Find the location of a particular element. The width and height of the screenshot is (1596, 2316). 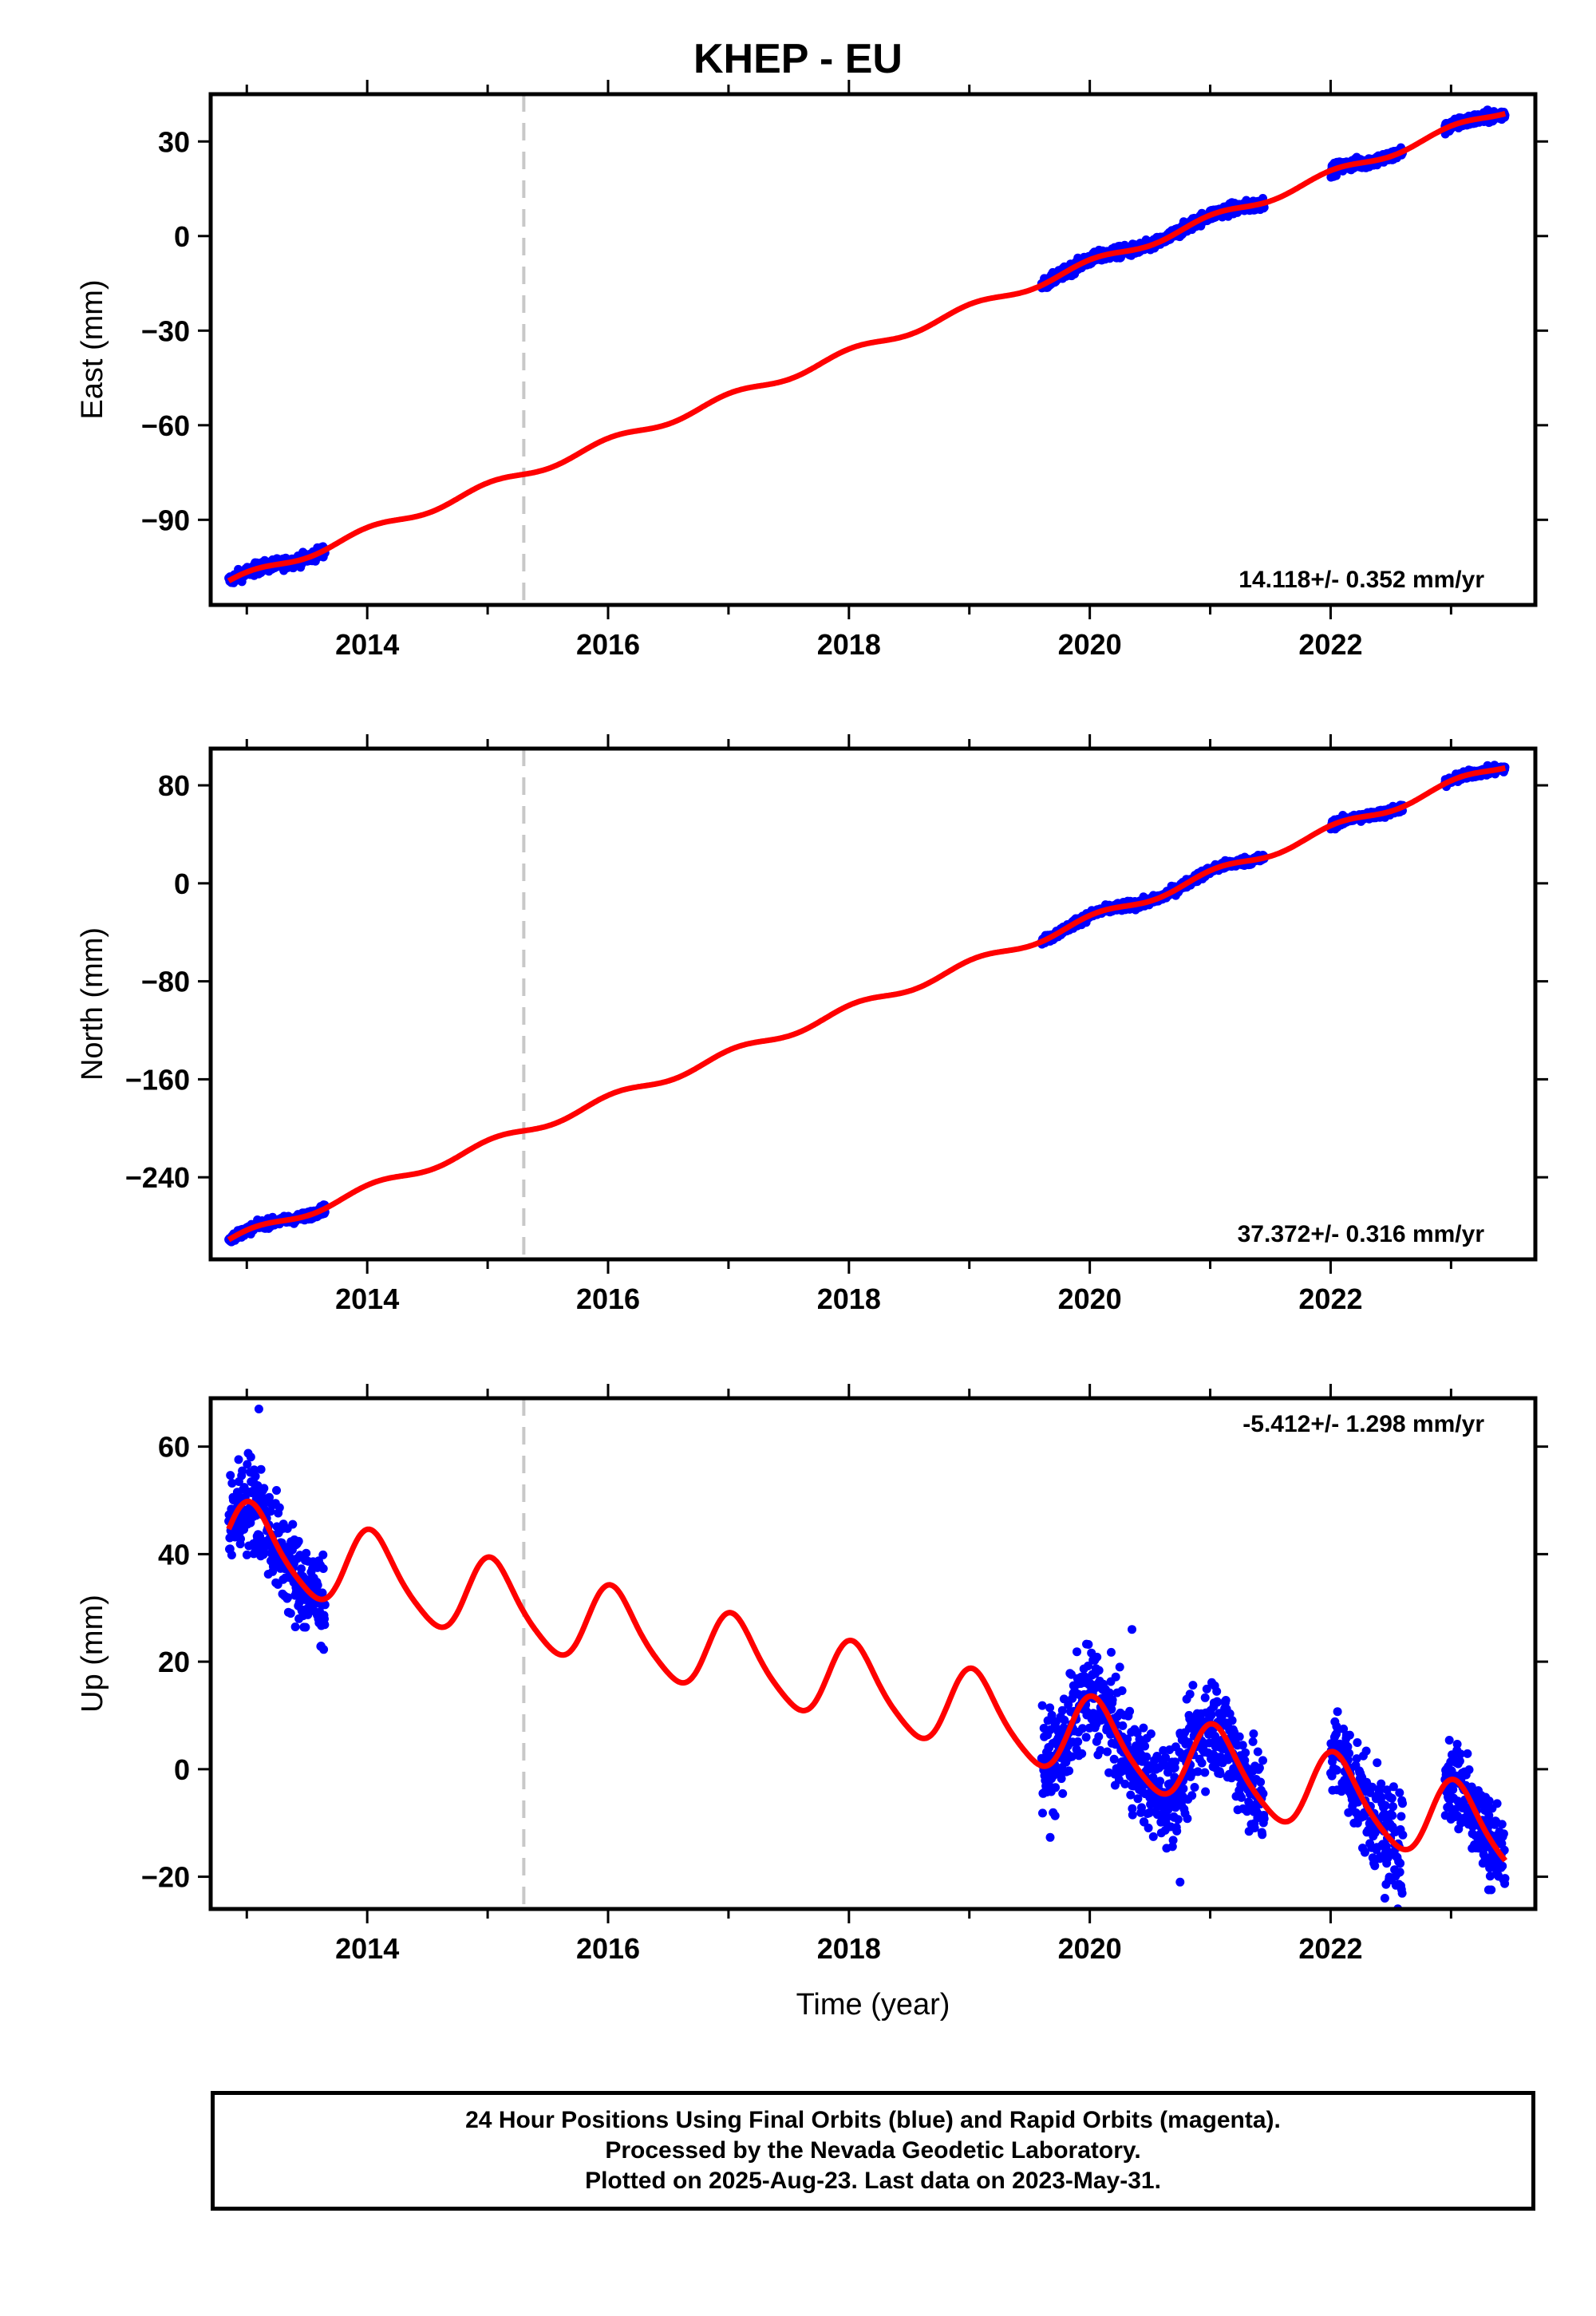

x-axis-label: Time (year) is located at coordinates (873, 2005).